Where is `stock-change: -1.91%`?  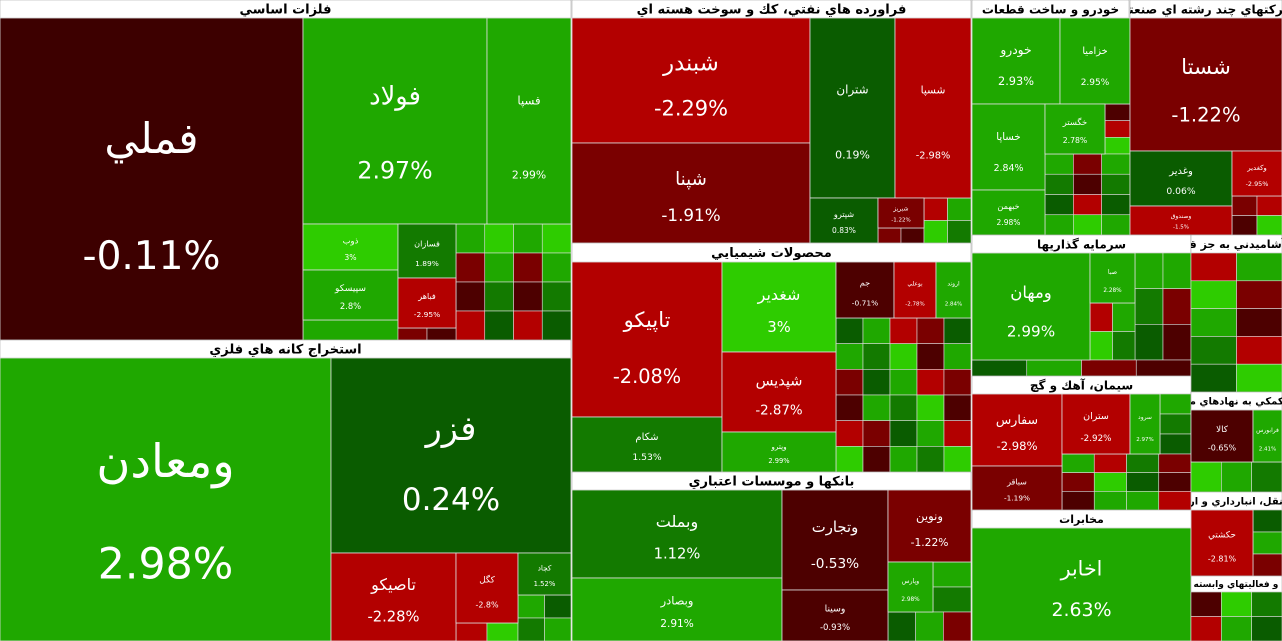
stock-change: -1.91% is located at coordinates (690, 215).